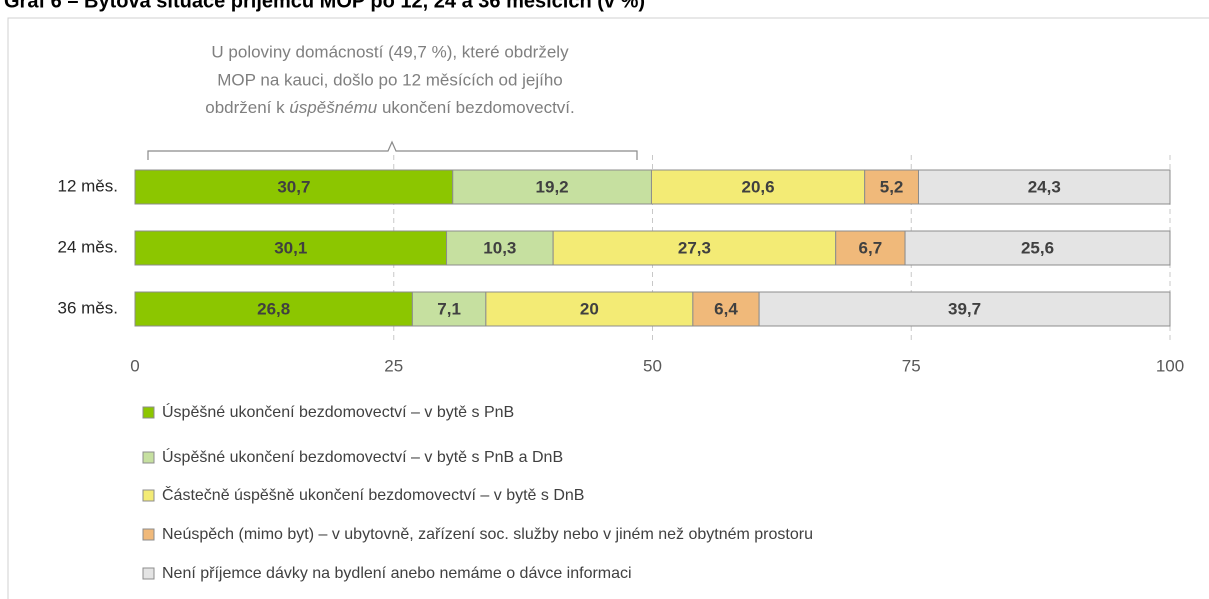  I want to click on annotation-text: obdržení k, so click(247, 107).